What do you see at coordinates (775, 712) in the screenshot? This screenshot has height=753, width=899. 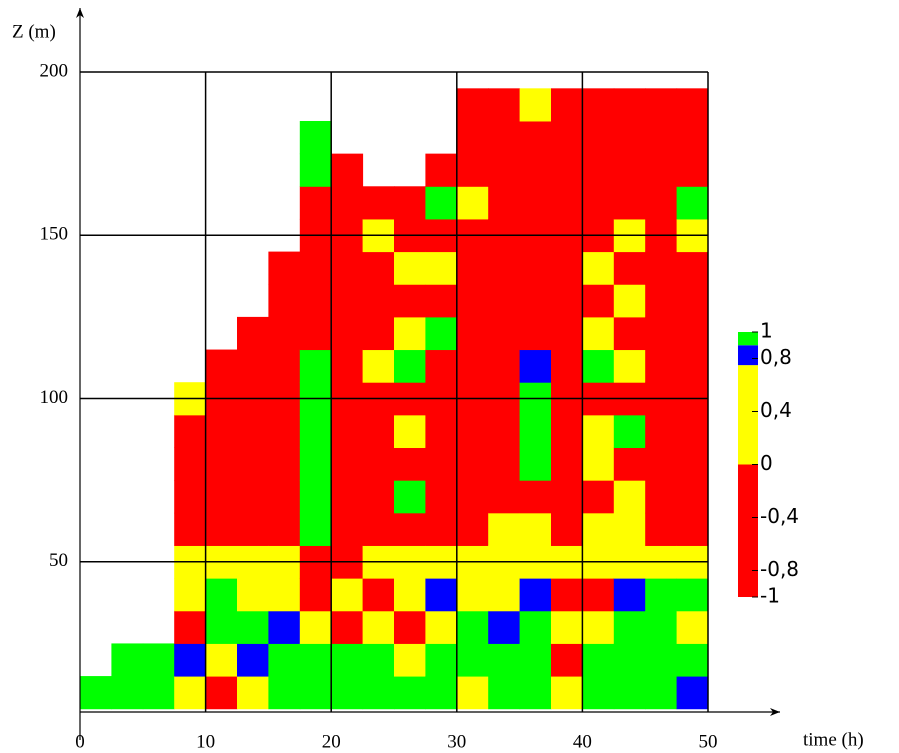 I see `x-arrow` at bounding box center [775, 712].